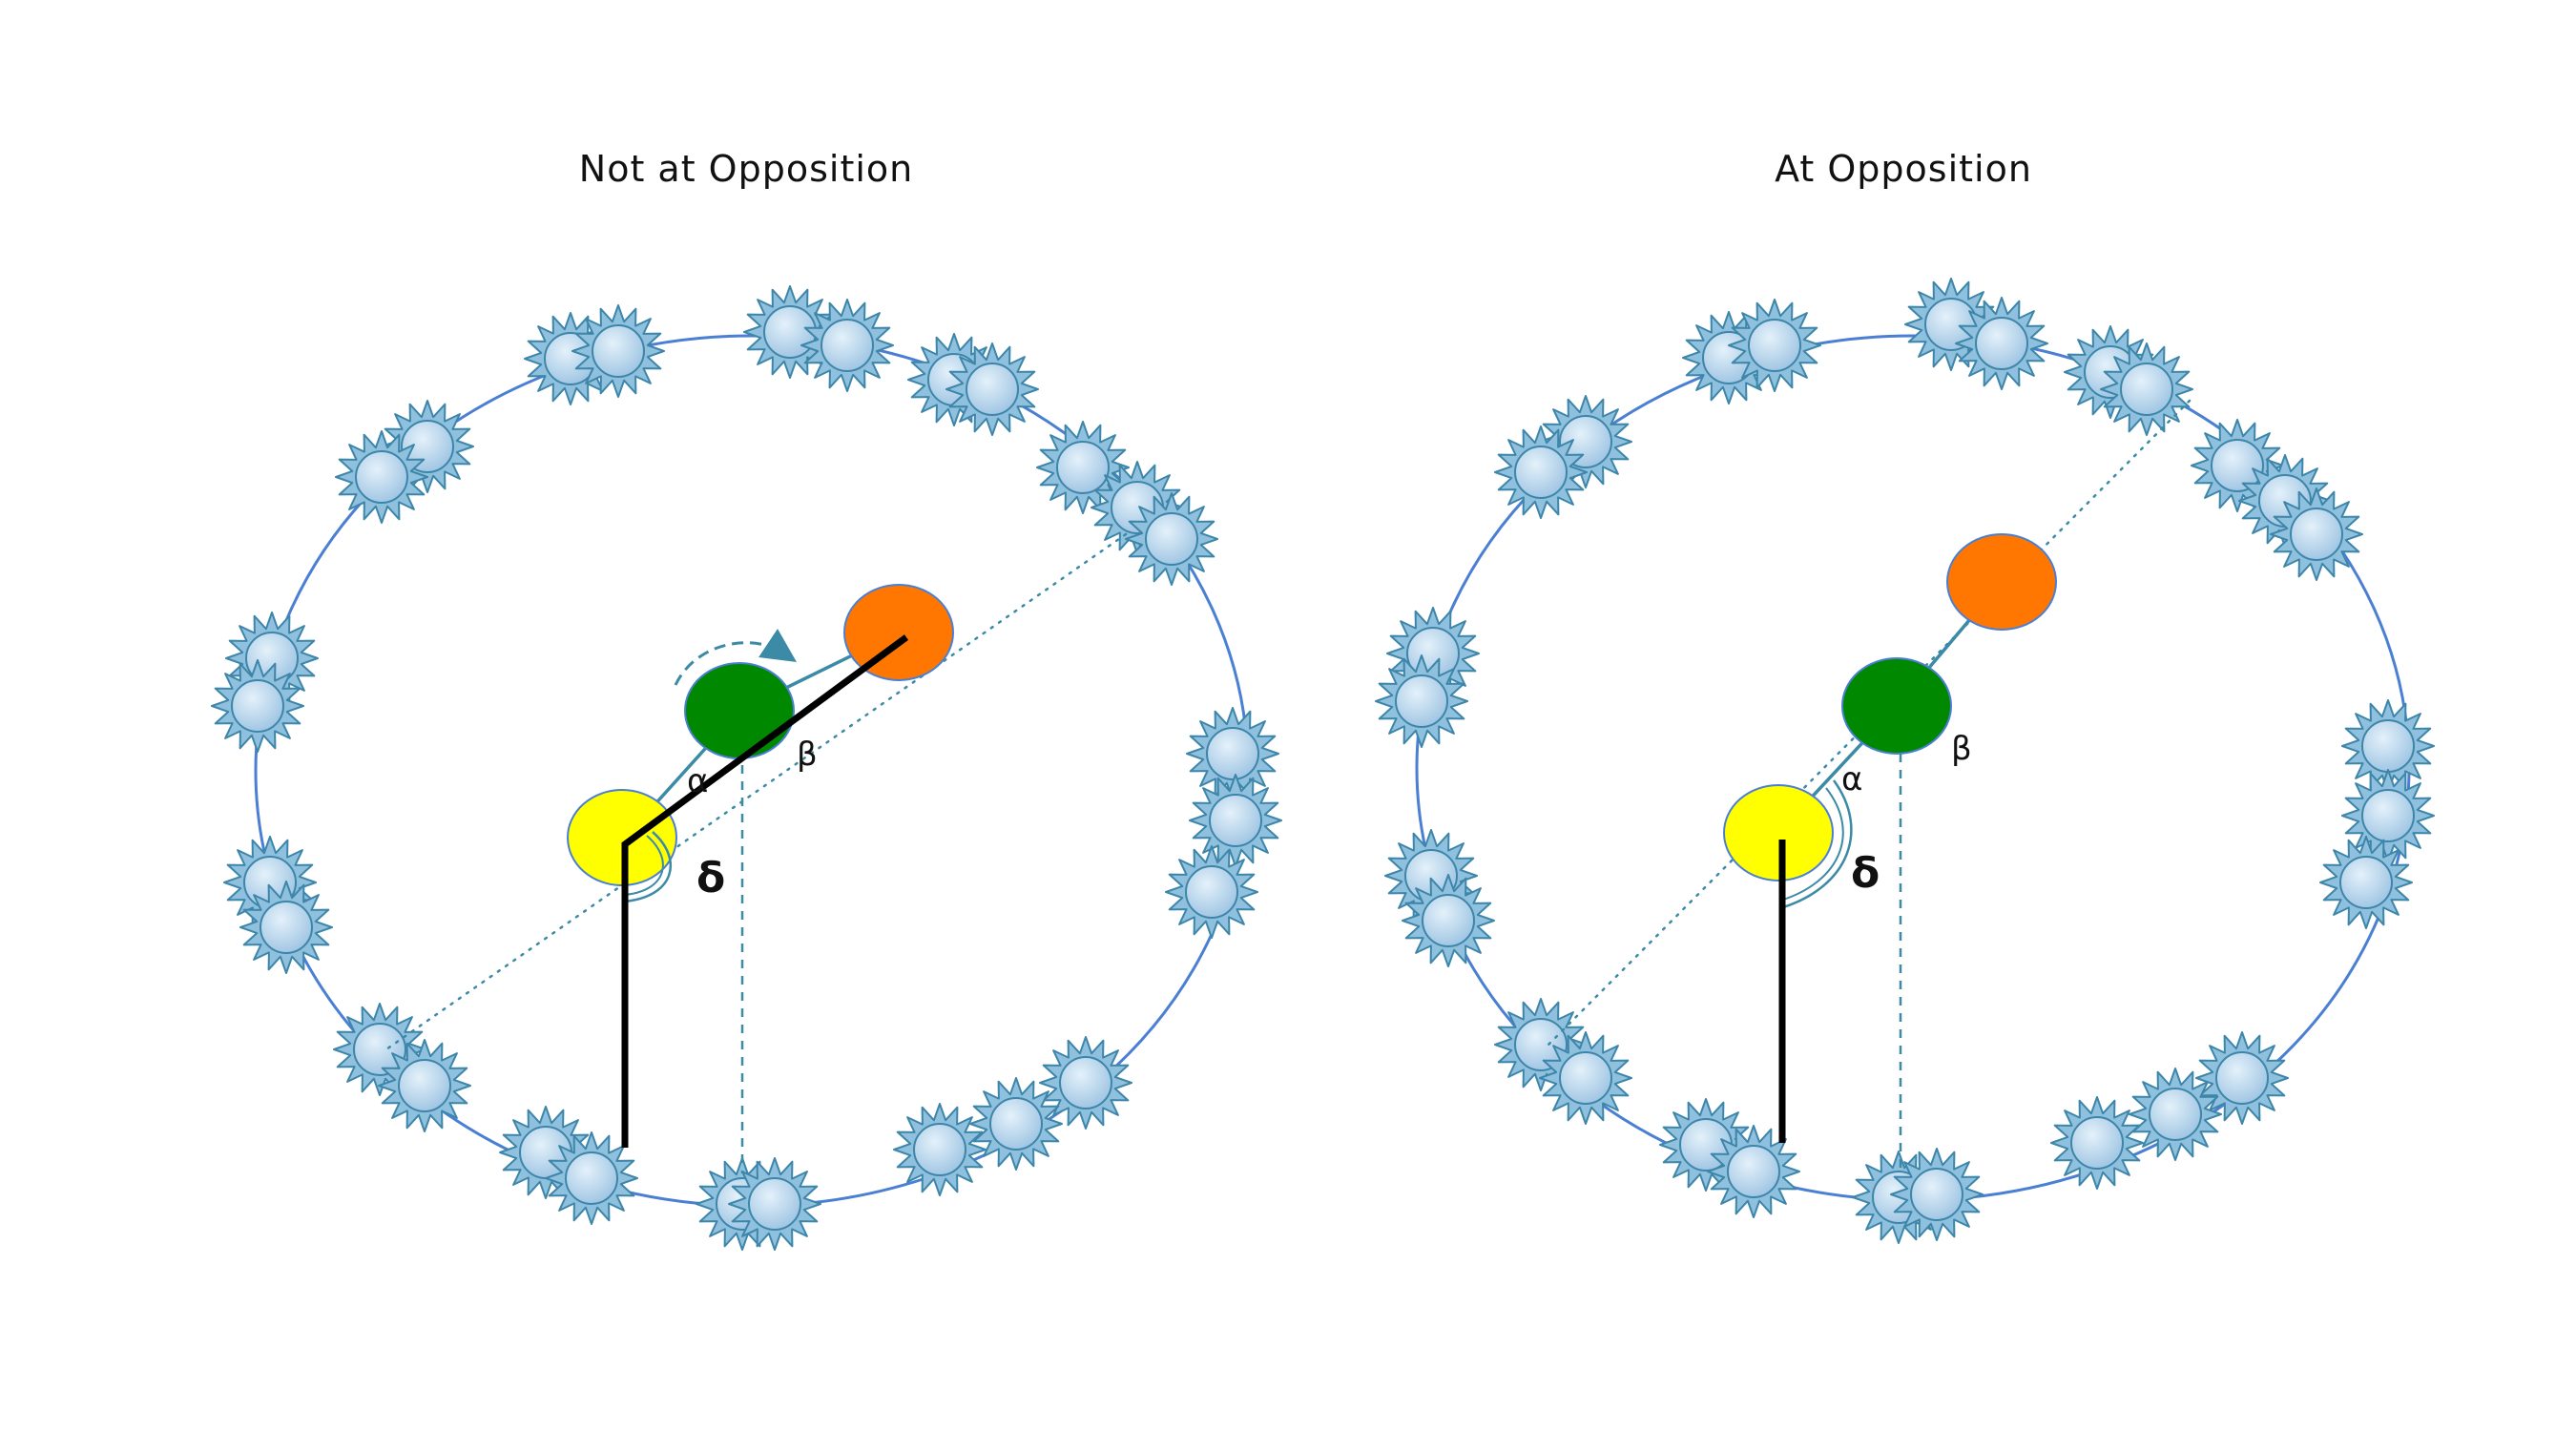 The height and width of the screenshot is (1431, 2576). What do you see at coordinates (765, 891) in the screenshot?
I see `angle-construction-line` at bounding box center [765, 891].